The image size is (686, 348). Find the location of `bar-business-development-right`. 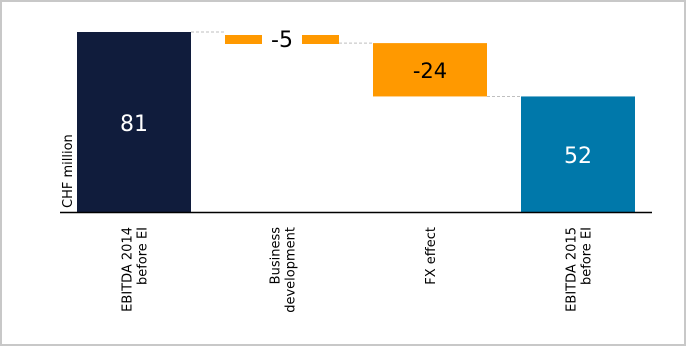

bar-business-development-right is located at coordinates (320, 39).